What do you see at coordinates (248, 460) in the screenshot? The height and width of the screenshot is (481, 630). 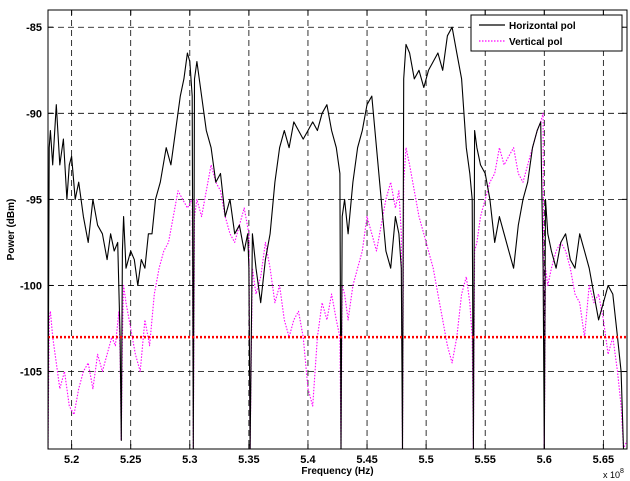 I see `x-tick-label: 5.35` at bounding box center [248, 460].